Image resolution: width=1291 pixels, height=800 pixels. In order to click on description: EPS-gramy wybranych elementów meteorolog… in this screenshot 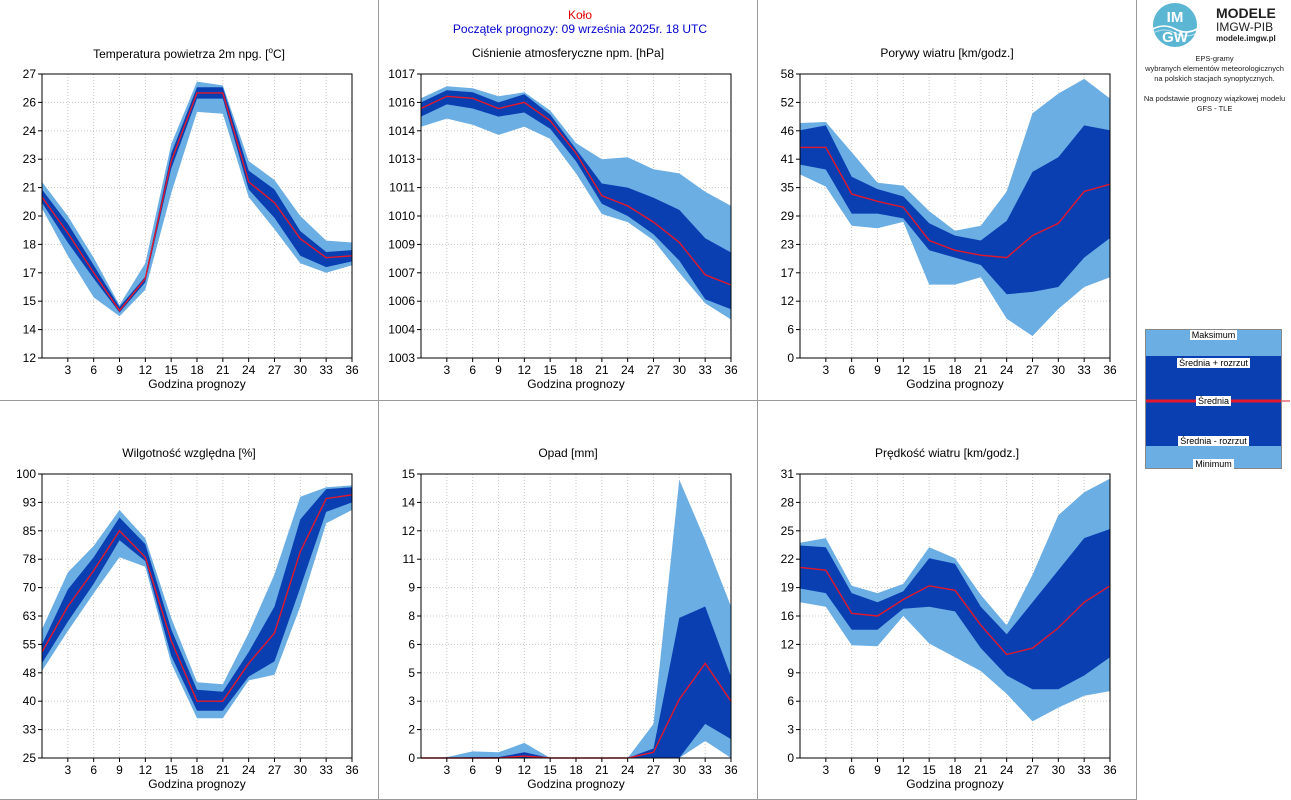, I will do `click(1214, 84)`.